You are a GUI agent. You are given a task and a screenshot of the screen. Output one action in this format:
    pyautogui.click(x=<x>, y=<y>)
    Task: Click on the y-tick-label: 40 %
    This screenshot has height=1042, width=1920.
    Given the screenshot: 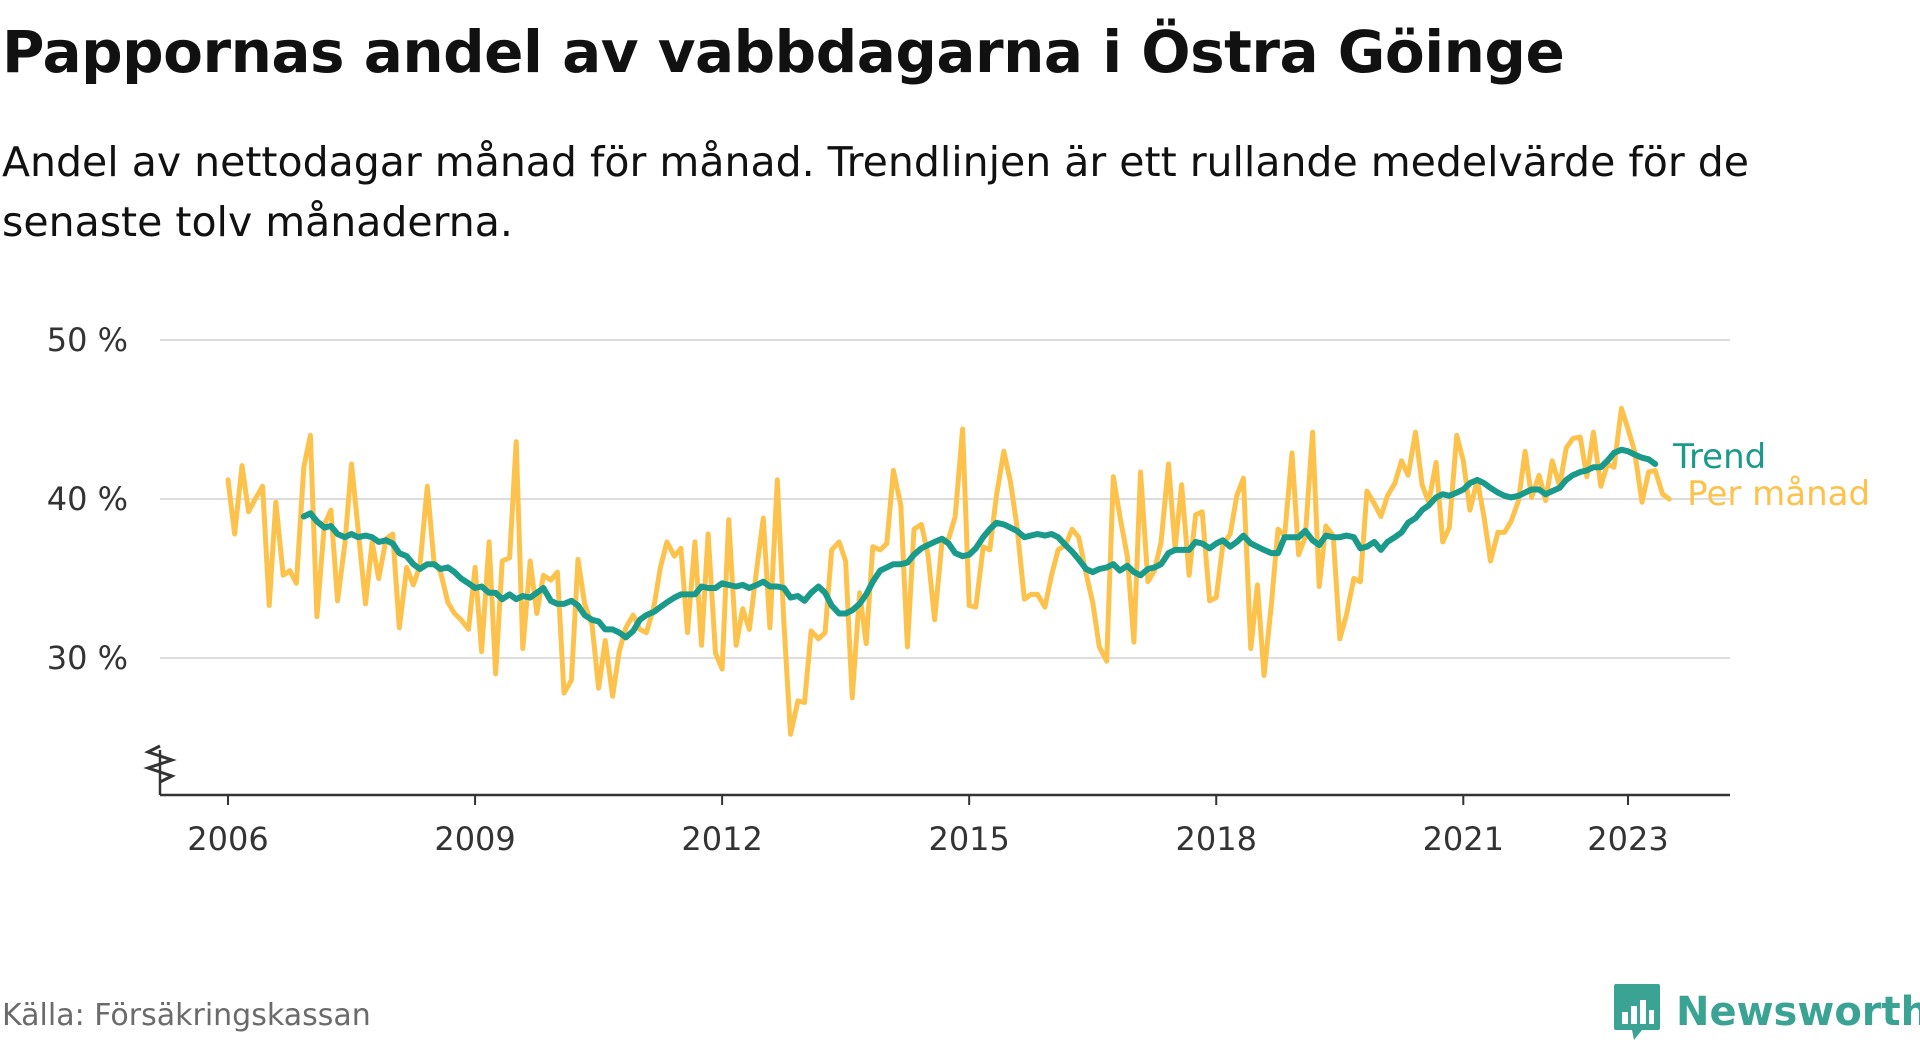 What is the action you would take?
    pyautogui.click(x=87, y=499)
    